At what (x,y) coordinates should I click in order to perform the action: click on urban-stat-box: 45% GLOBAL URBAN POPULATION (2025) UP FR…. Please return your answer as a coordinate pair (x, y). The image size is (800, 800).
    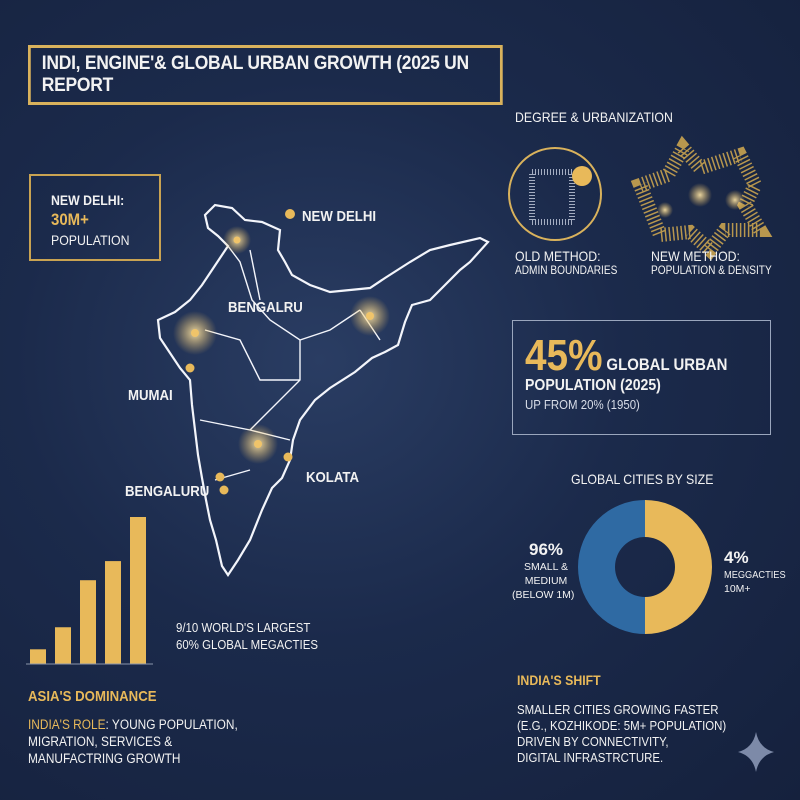
    Looking at the image, I should click on (641, 377).